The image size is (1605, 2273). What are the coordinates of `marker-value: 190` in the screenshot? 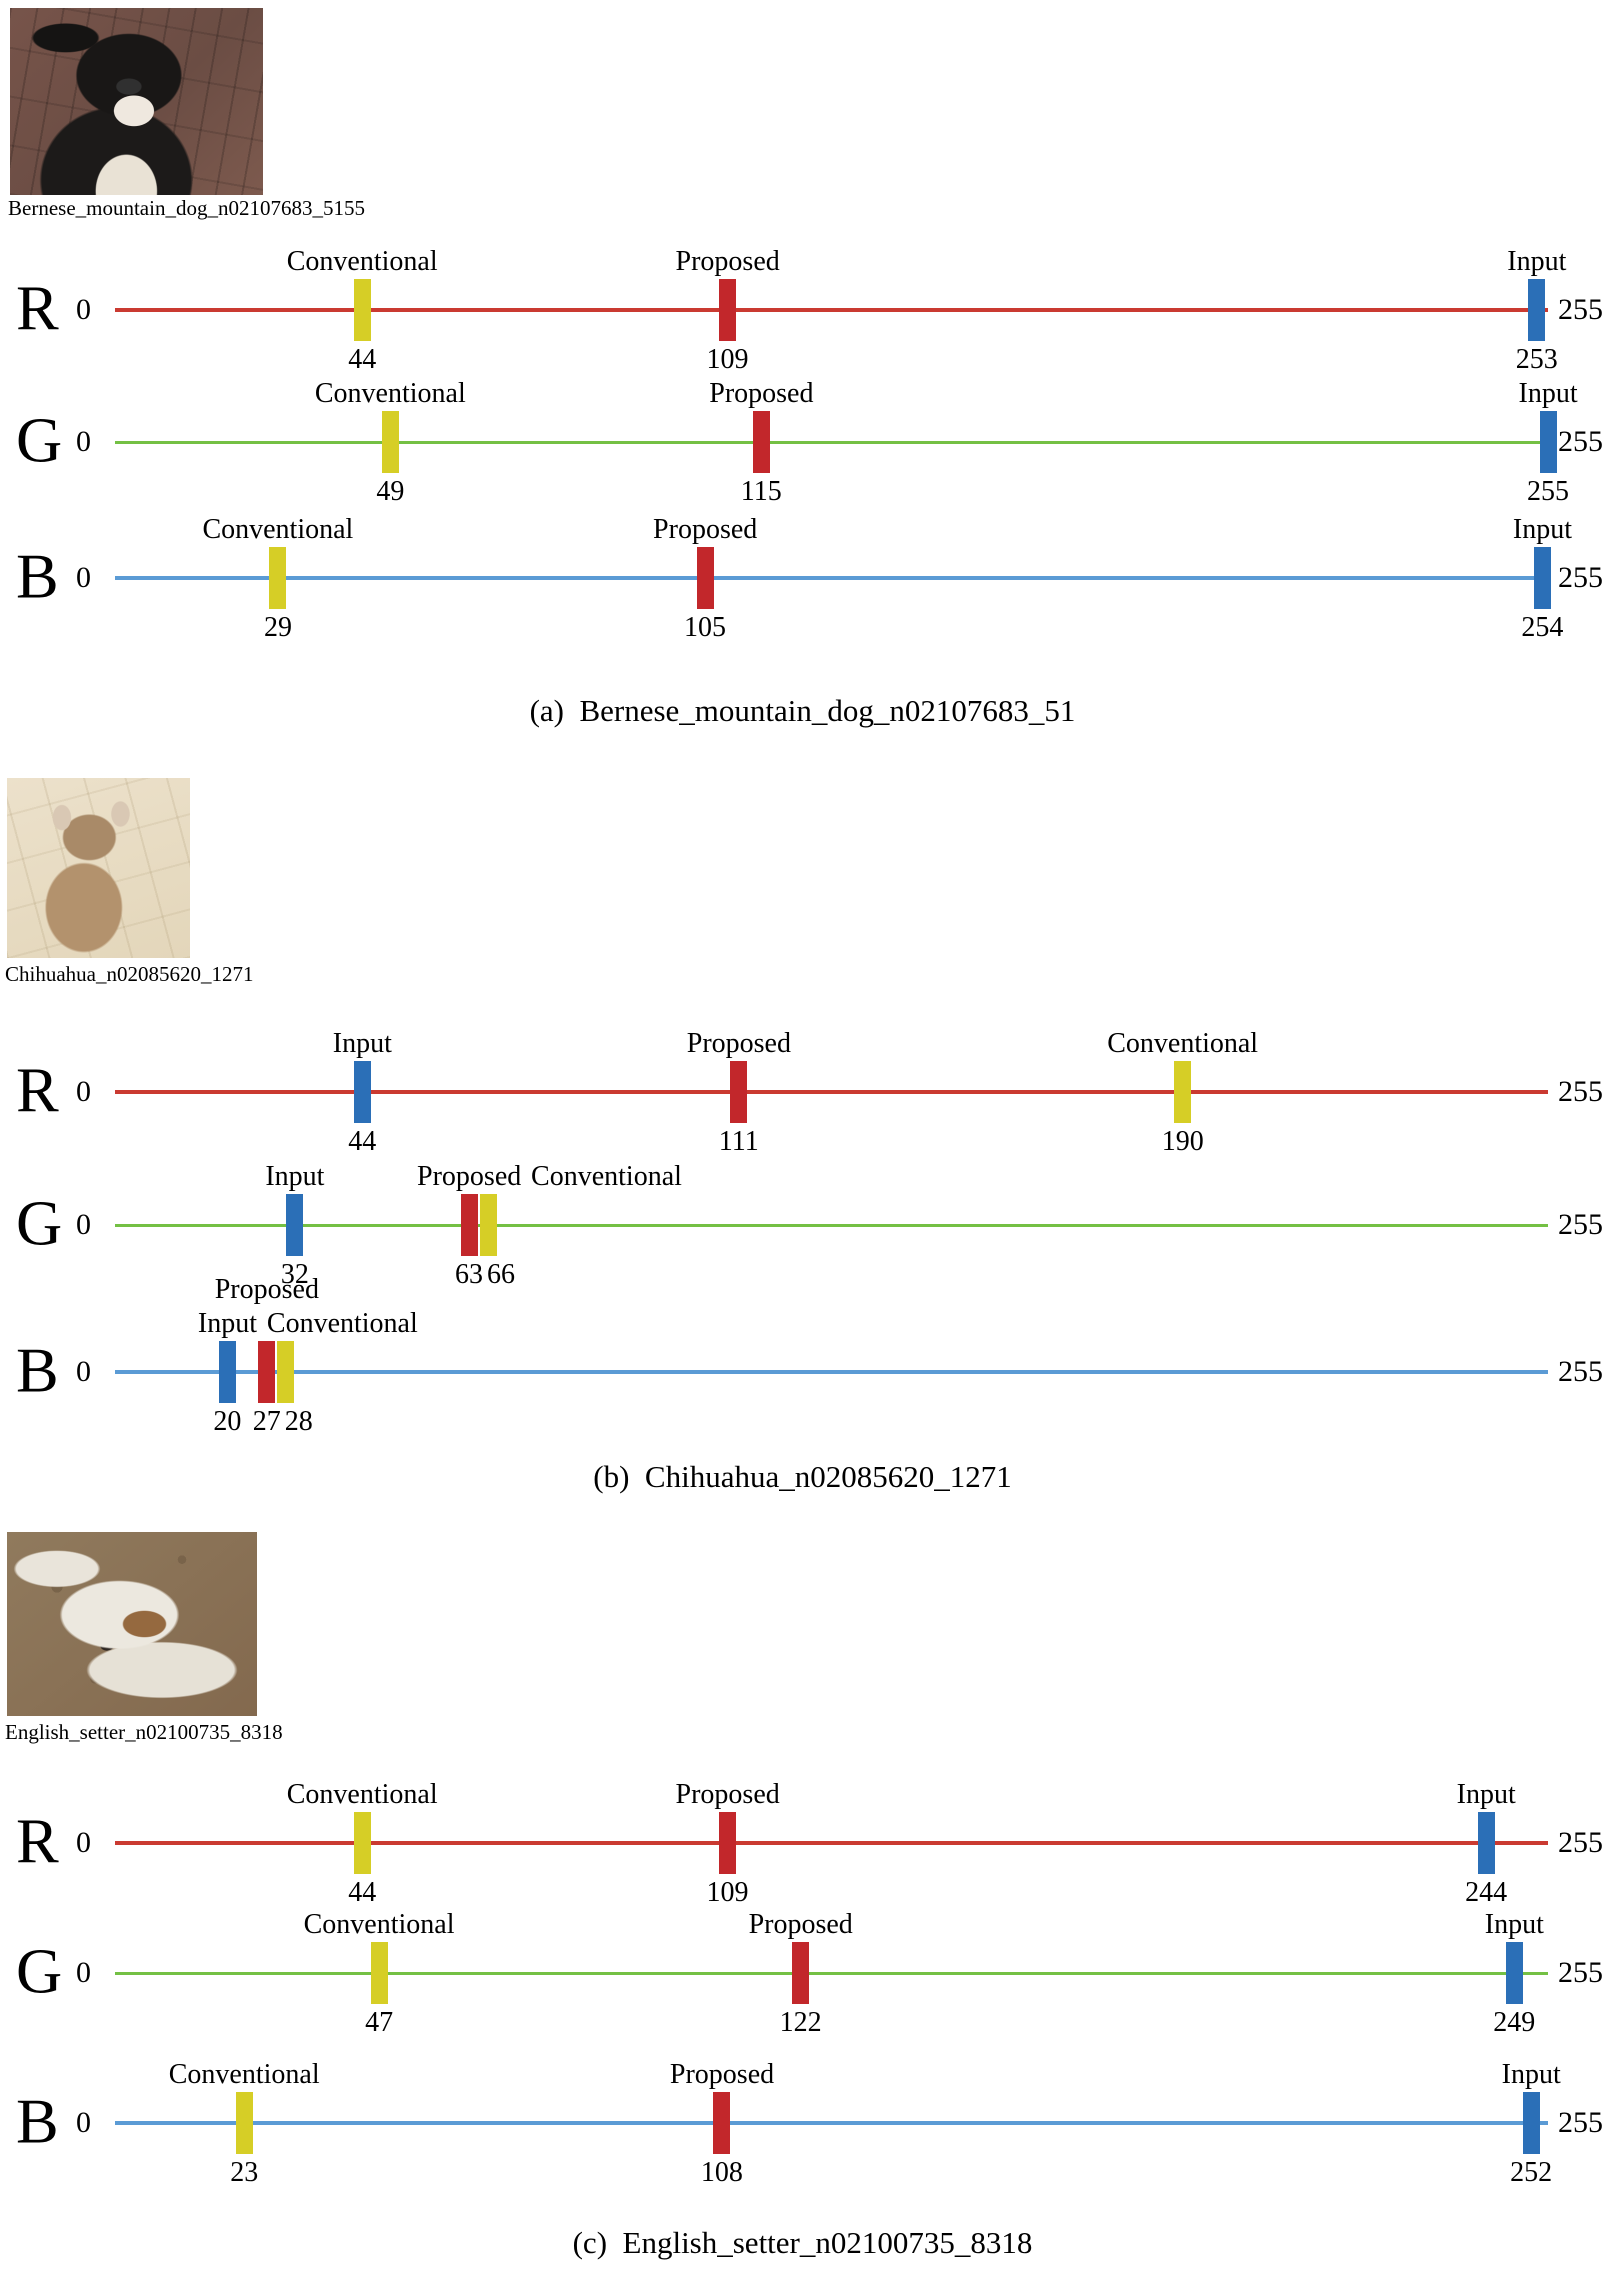 It's located at (1182, 1141).